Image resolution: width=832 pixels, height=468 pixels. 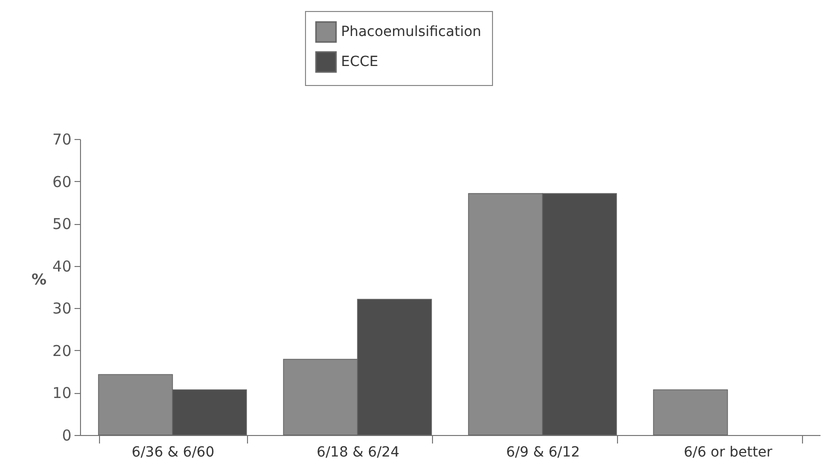 What do you see at coordinates (62, 266) in the screenshot?
I see `y-tick-label: 40` at bounding box center [62, 266].